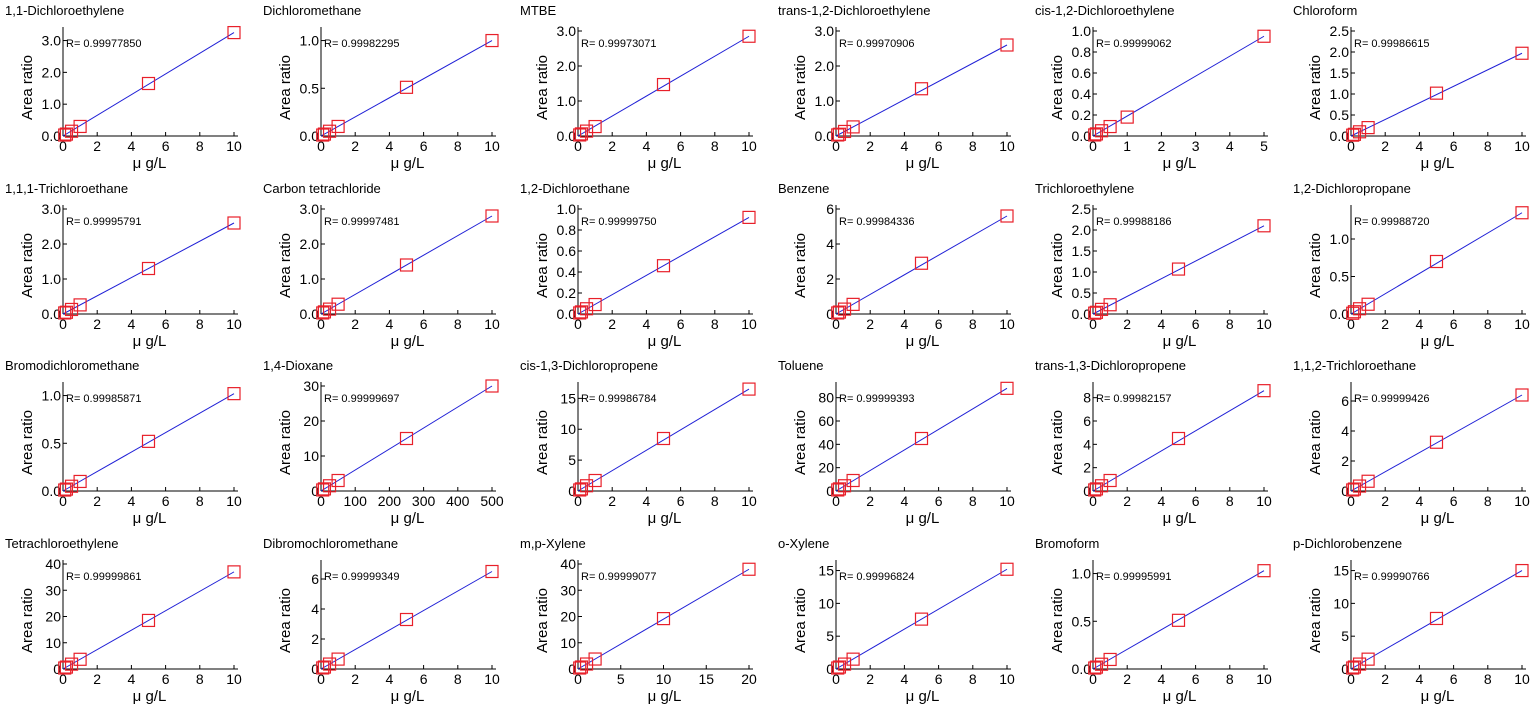 This screenshot has height=714, width=1539. Describe the element at coordinates (424, 501) in the screenshot. I see `x-tick-label: 300` at that location.